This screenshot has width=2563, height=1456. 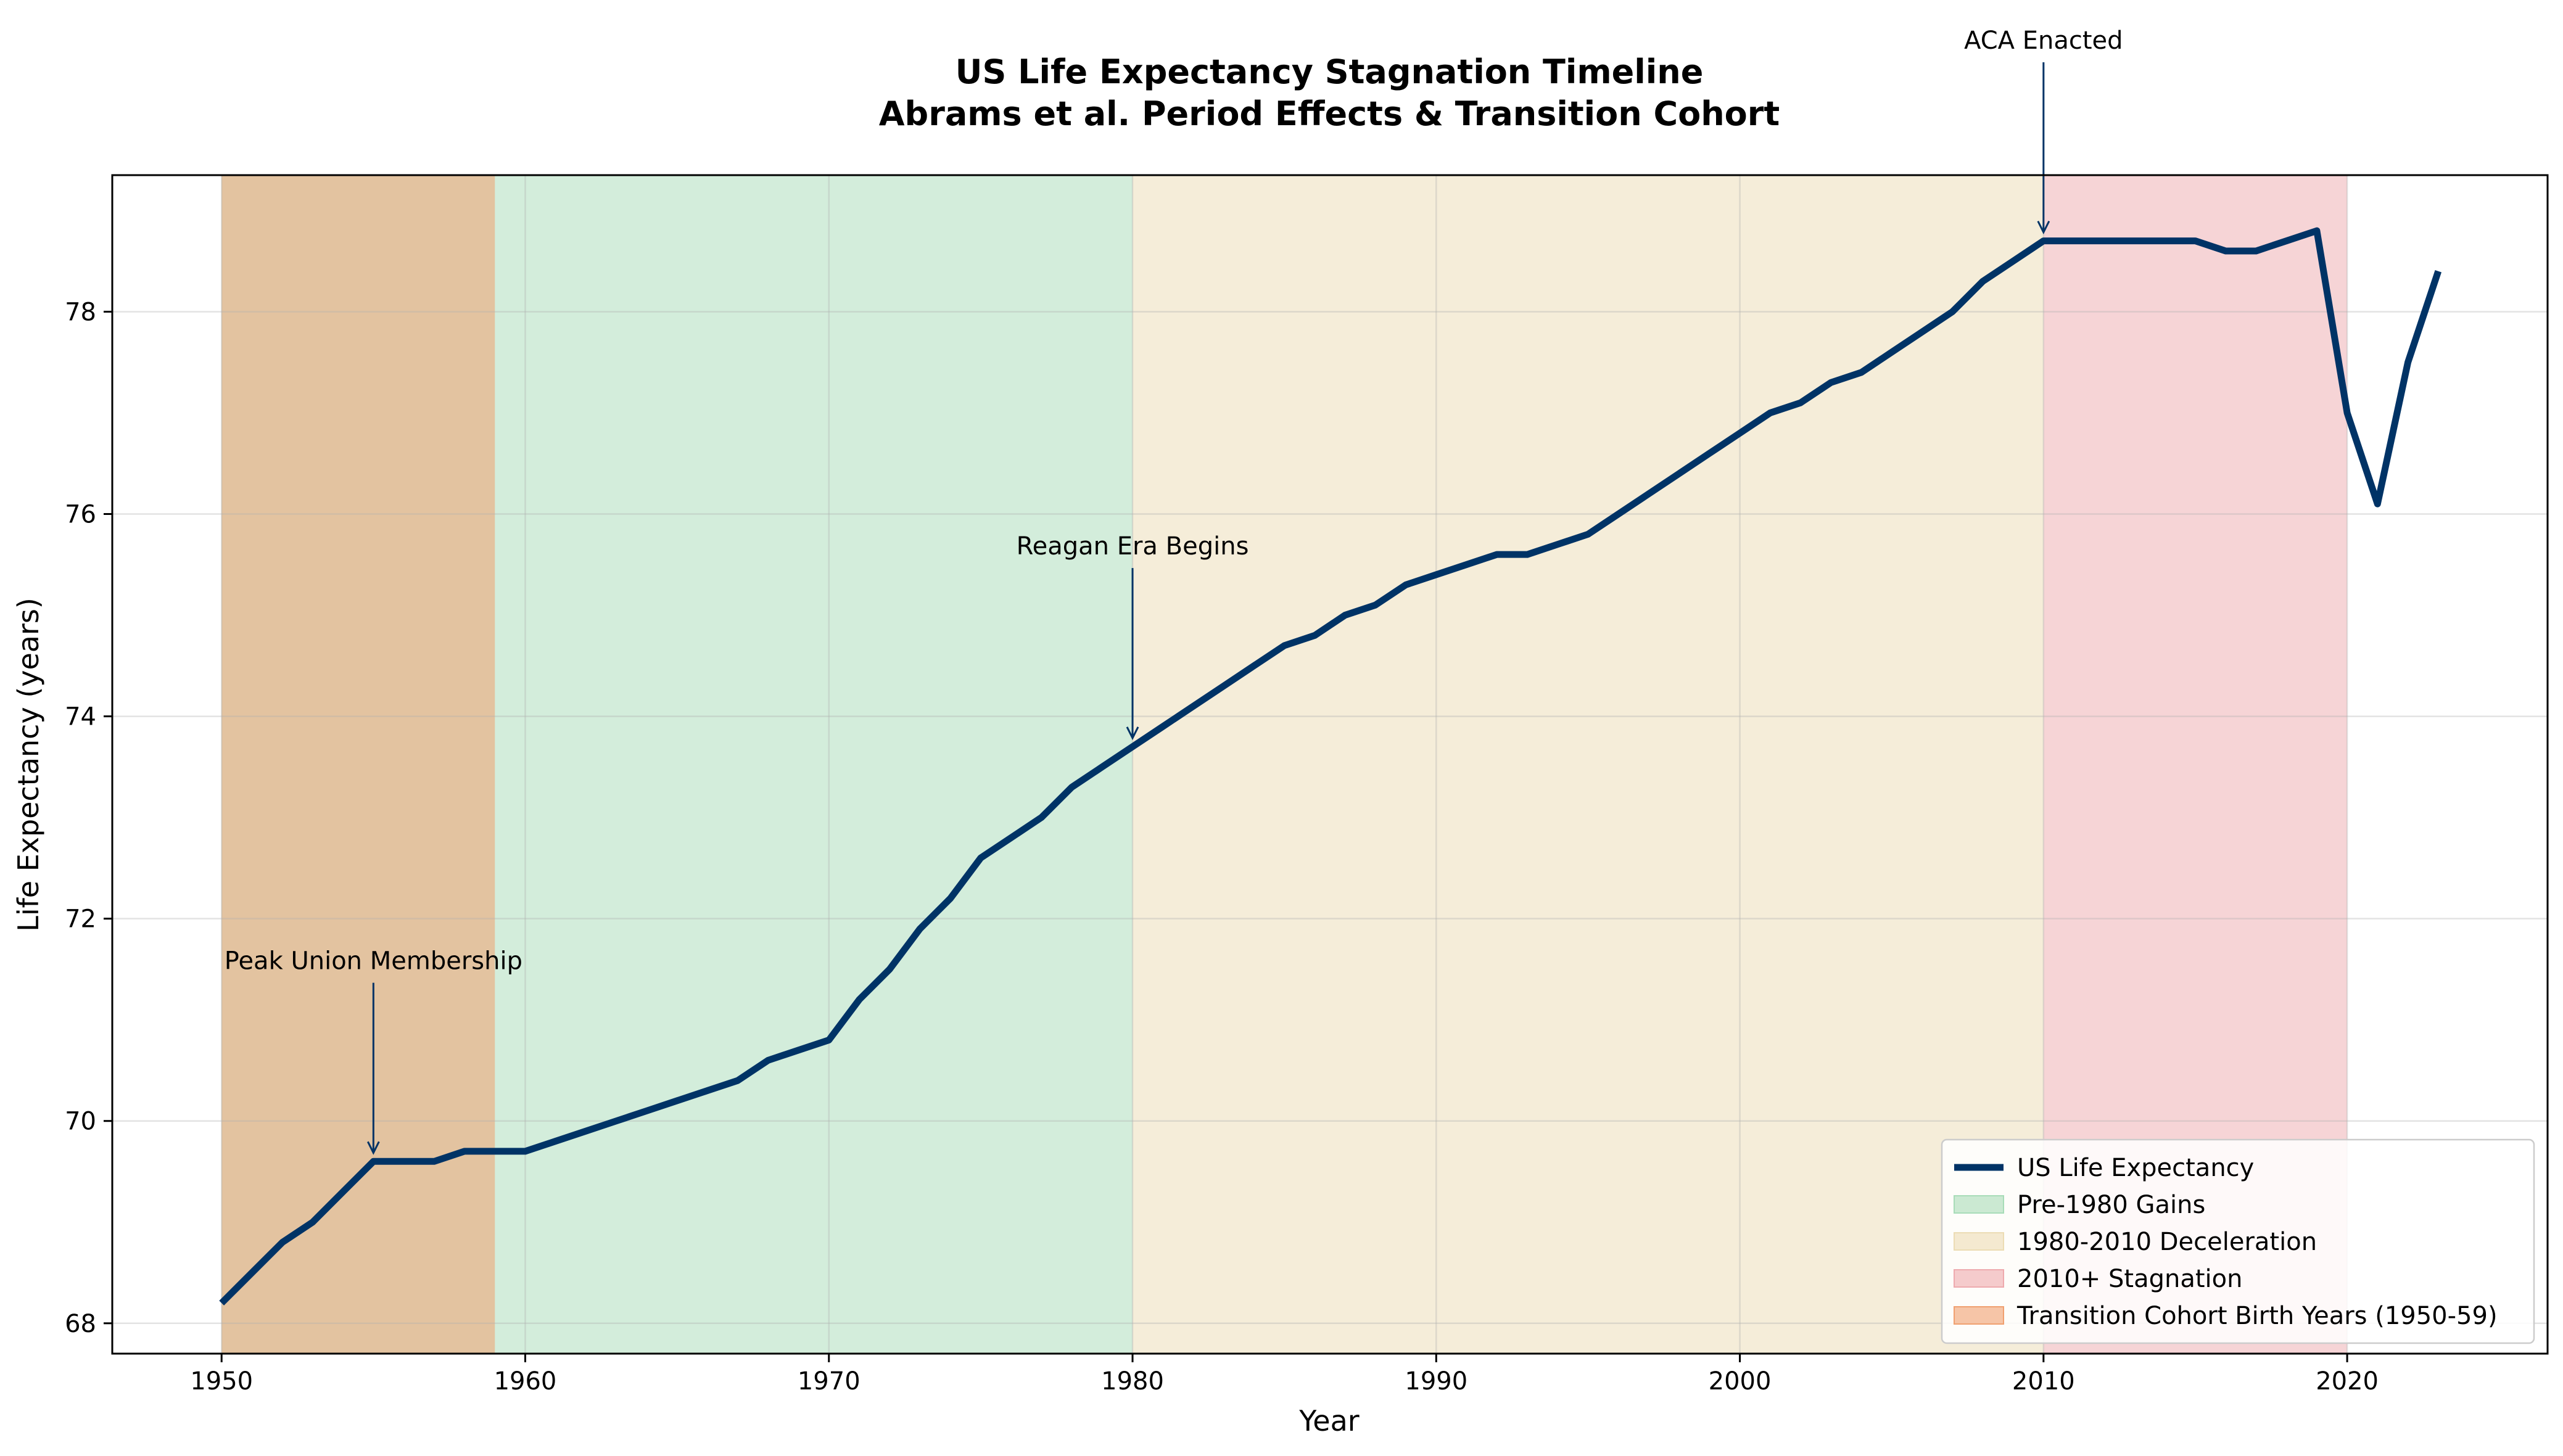 I want to click on x-axis-label: Year, so click(x=1328, y=1420).